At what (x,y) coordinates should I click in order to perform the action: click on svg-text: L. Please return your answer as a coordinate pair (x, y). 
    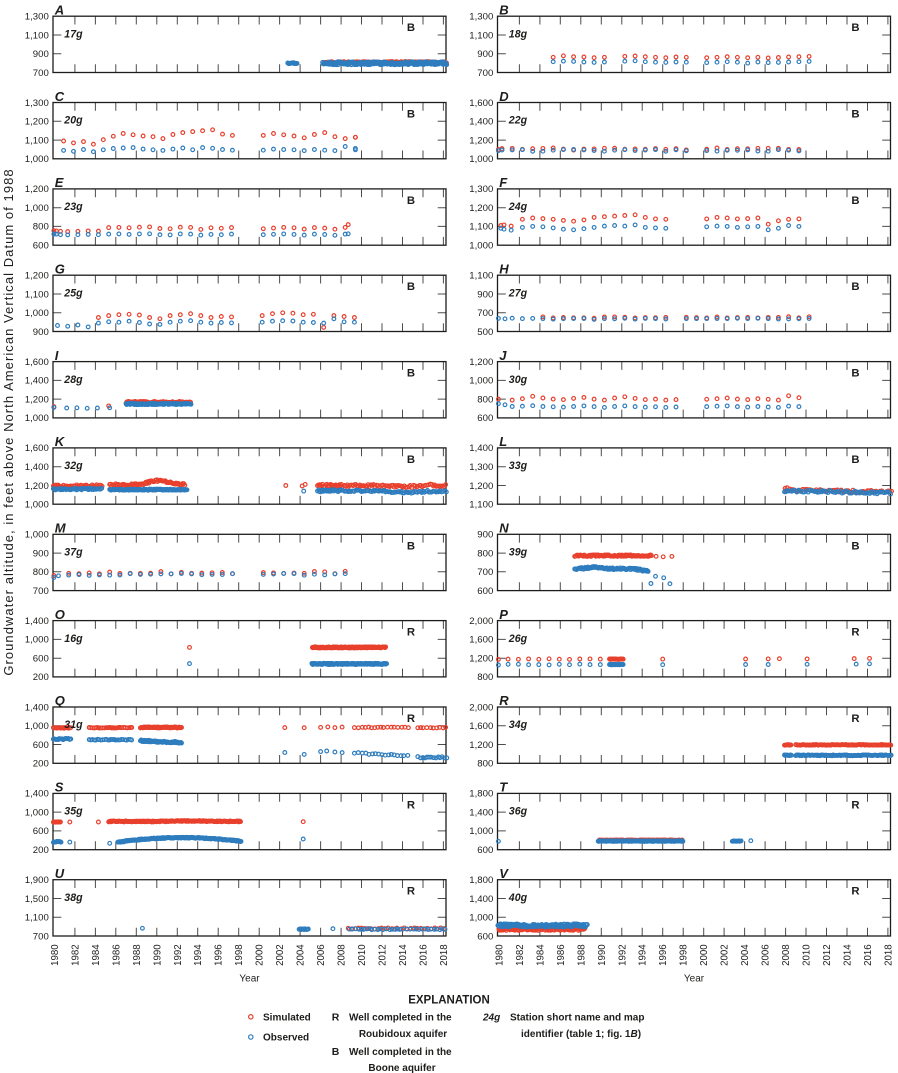
    Looking at the image, I should click on (503, 441).